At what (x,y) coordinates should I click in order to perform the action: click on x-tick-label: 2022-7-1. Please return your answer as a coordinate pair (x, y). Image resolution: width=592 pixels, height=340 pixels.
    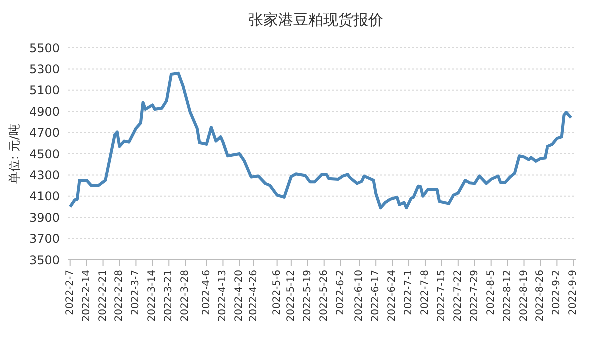
    Looking at the image, I should click on (409, 293).